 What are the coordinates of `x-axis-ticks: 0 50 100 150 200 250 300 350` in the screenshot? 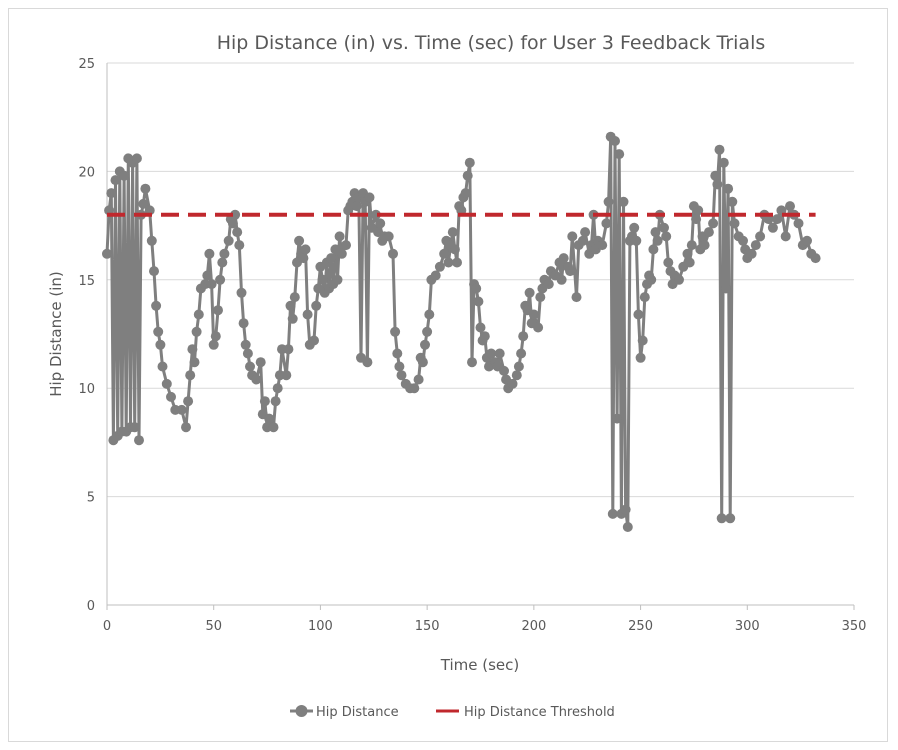 It's located at (485, 619).